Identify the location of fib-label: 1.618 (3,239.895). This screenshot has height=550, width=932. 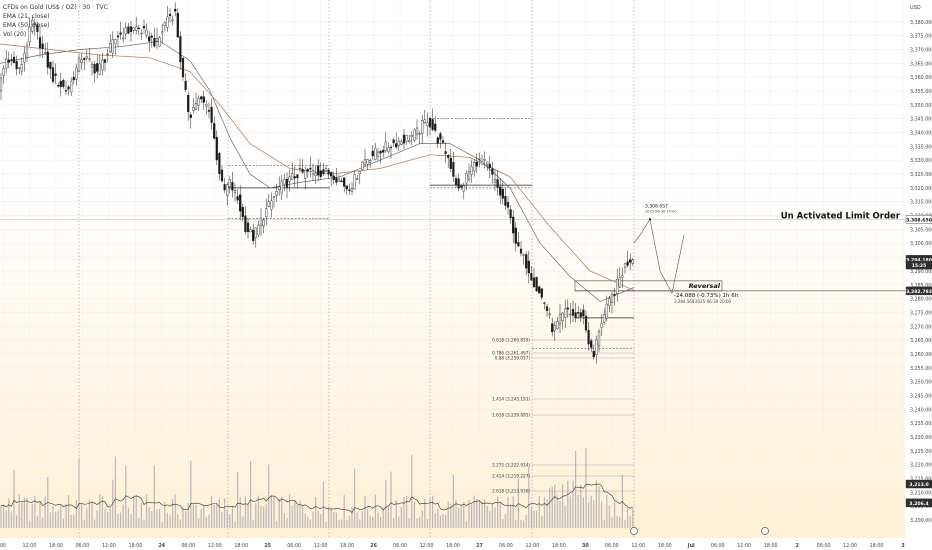
(511, 415).